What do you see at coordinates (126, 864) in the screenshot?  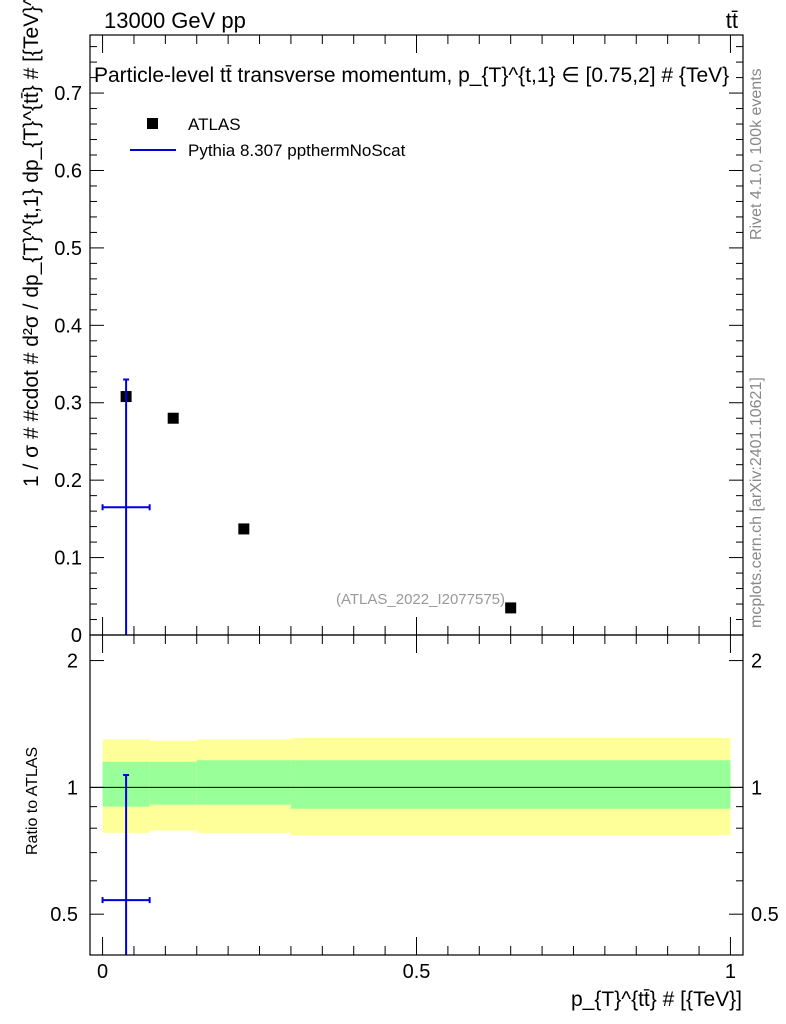 I see `ratio-data-marks` at bounding box center [126, 864].